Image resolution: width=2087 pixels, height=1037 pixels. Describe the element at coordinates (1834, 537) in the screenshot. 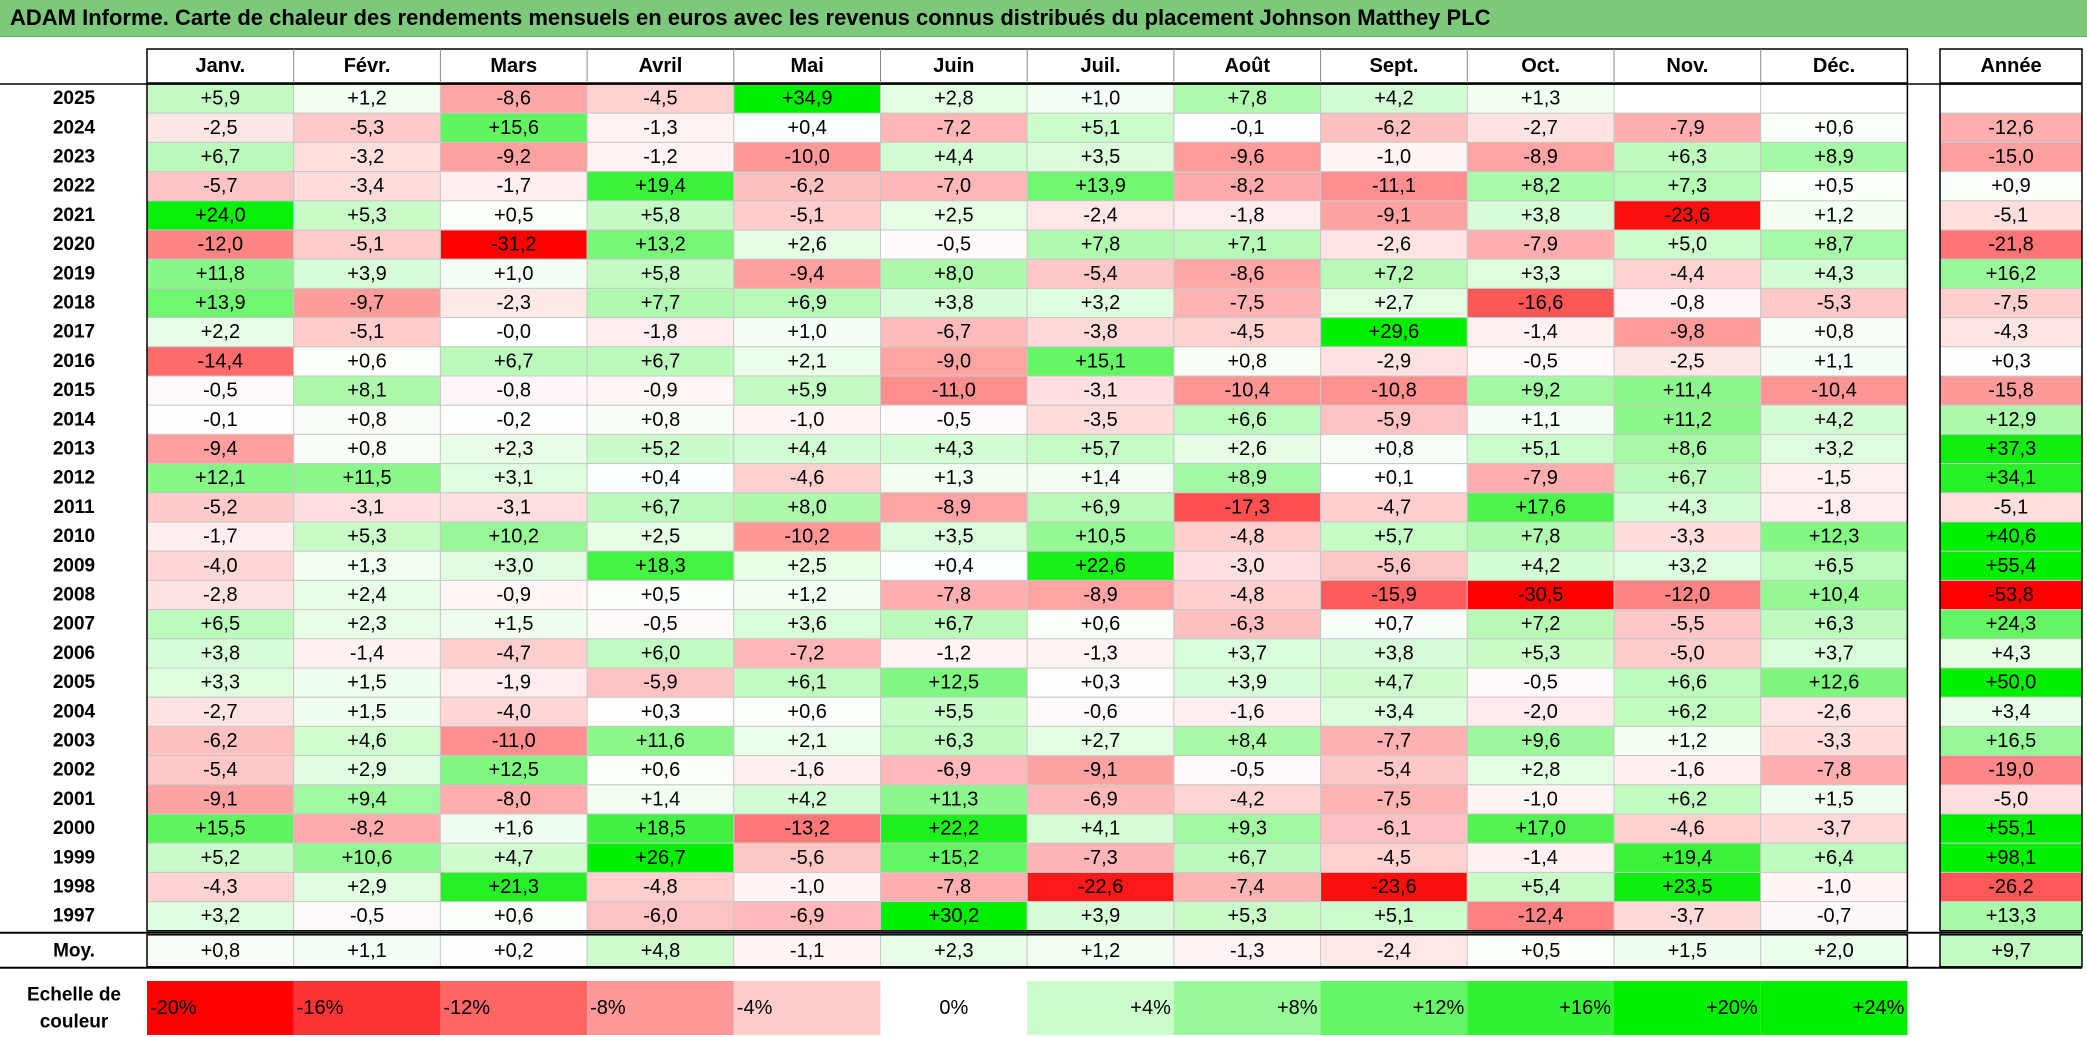

I see `cell-value: +12,3` at that location.